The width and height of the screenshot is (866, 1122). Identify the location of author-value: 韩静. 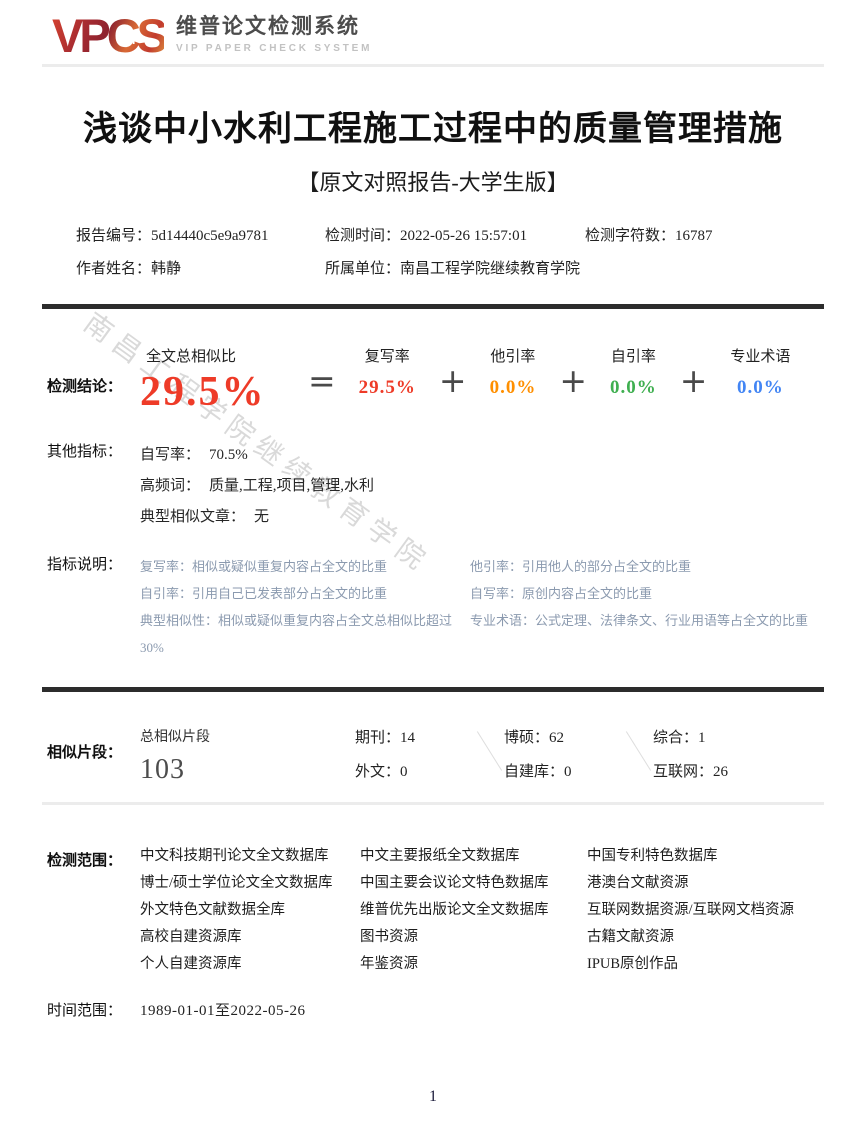
(166, 269).